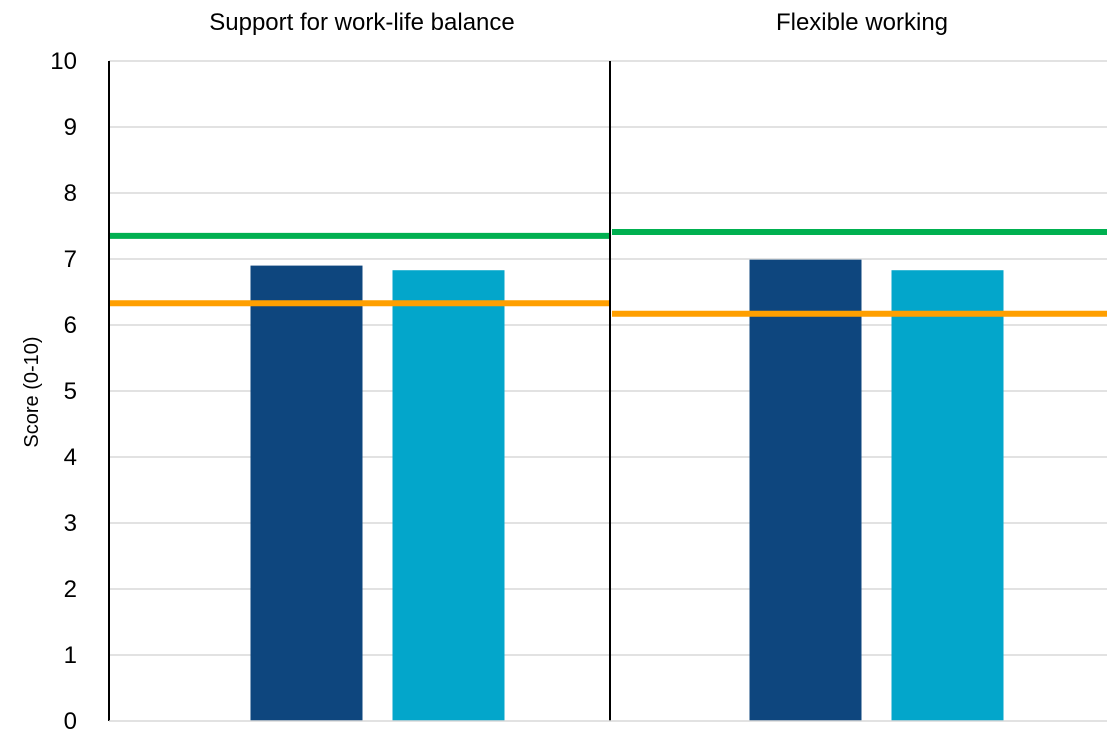 The image size is (1107, 735). What do you see at coordinates (70, 127) in the screenshot?
I see `y-tick-label: 9` at bounding box center [70, 127].